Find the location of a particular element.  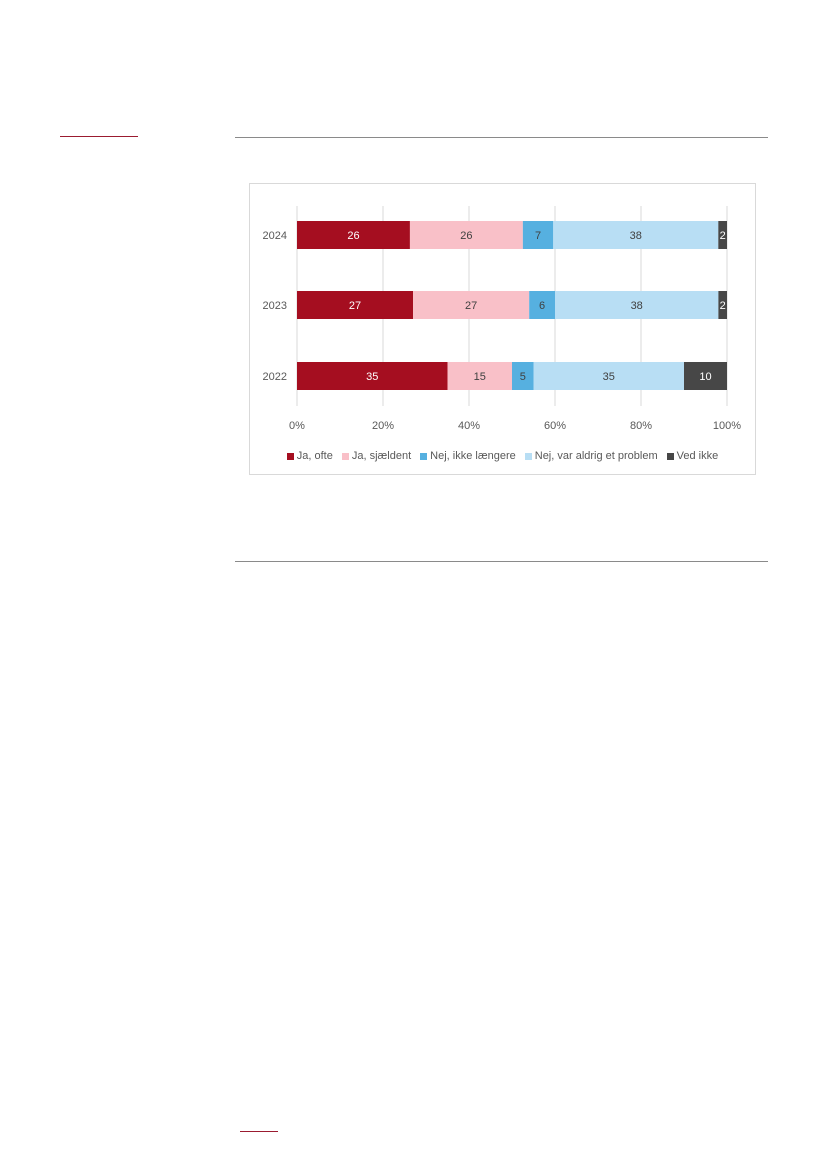

accent-rule-top is located at coordinates (99, 136).